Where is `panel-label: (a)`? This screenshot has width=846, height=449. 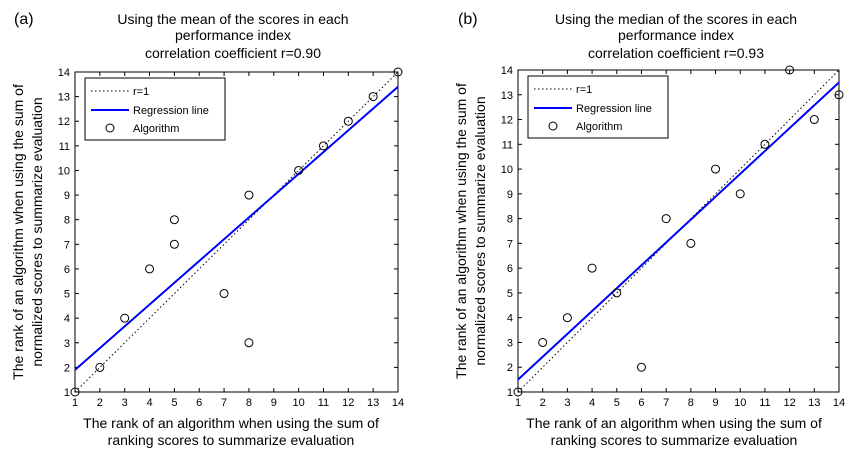
panel-label: (a) is located at coordinates (24, 19).